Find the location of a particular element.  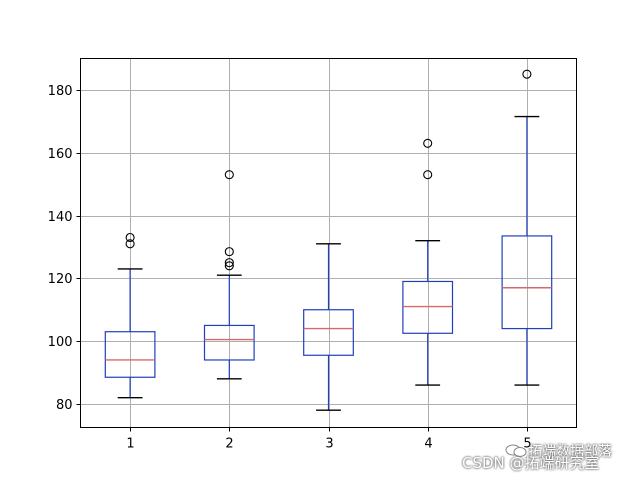

y-tick-label: 120 is located at coordinates (60, 279).